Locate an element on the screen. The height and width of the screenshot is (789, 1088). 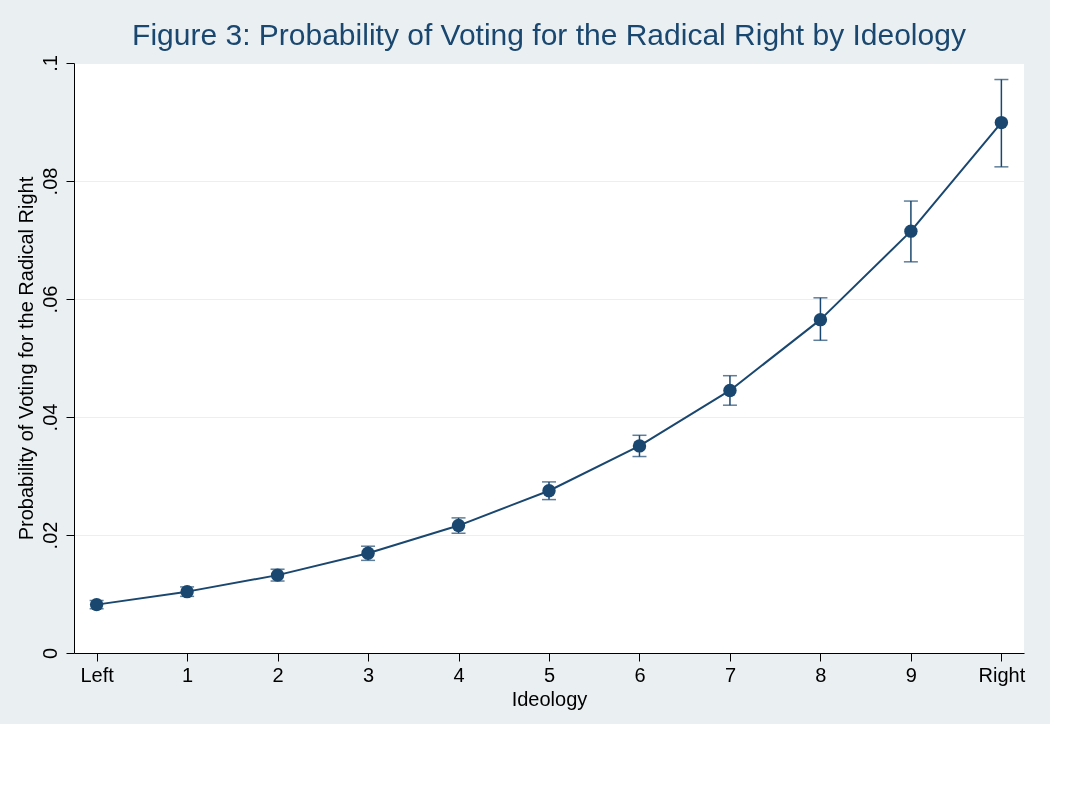
x-axis-title: Ideology is located at coordinates (549, 698).